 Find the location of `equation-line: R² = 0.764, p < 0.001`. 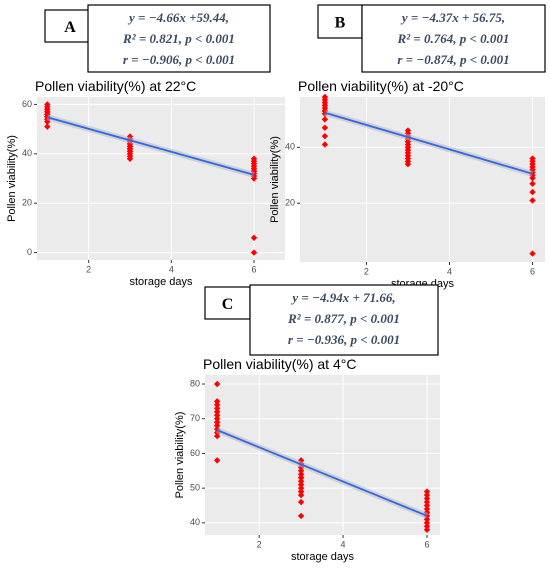

equation-line: R² = 0.764, p < 0.001 is located at coordinates (453, 38).